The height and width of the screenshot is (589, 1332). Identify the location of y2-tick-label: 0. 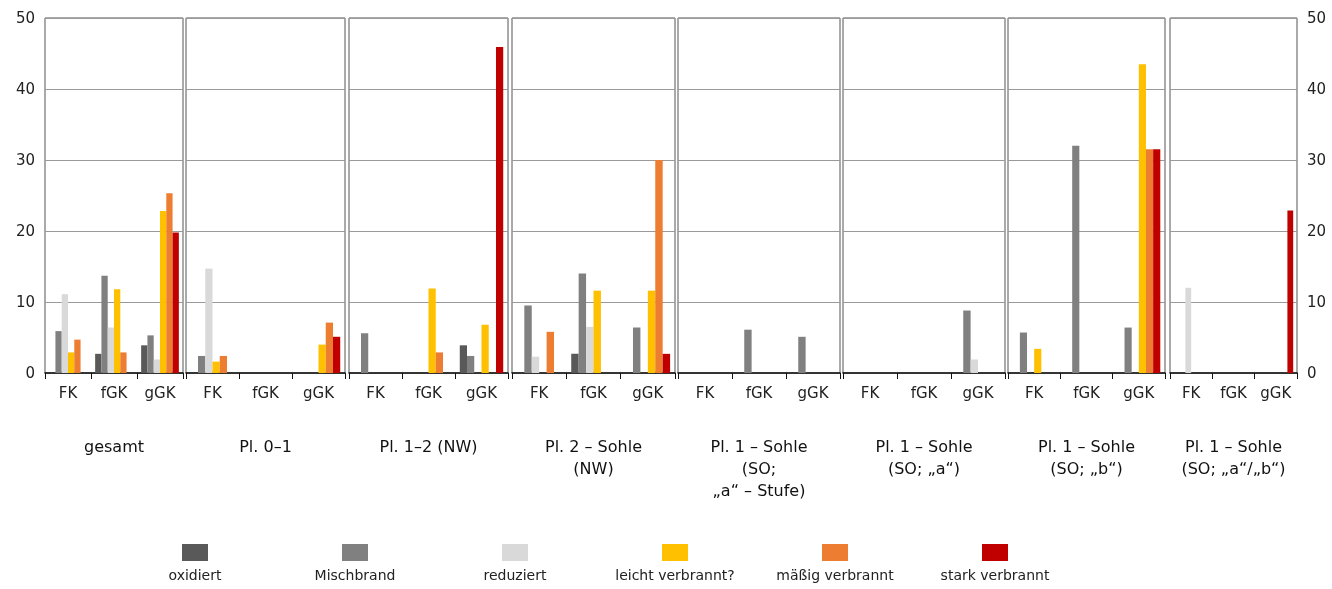
(1312, 373).